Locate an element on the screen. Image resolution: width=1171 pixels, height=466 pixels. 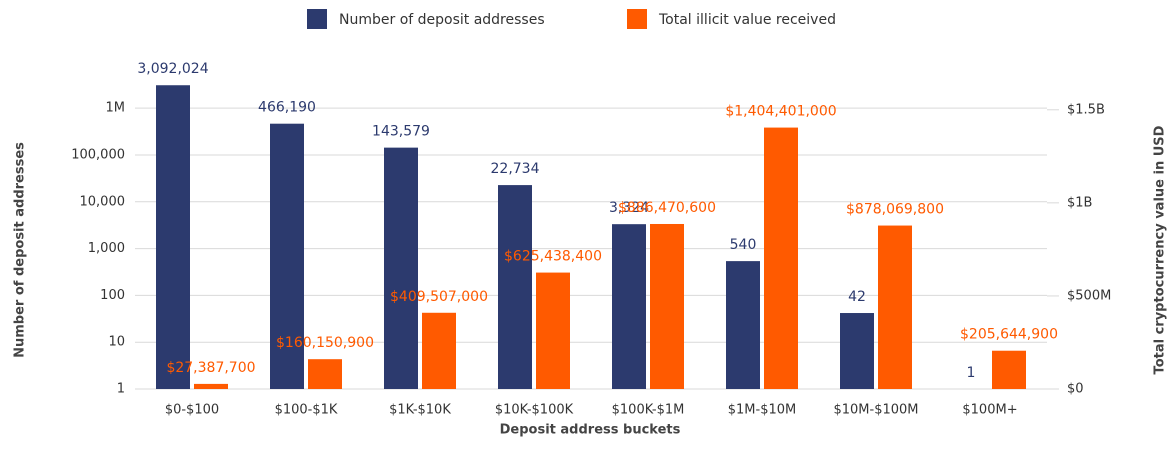
y2-tick-label: $1B is located at coordinates (1079, 202).